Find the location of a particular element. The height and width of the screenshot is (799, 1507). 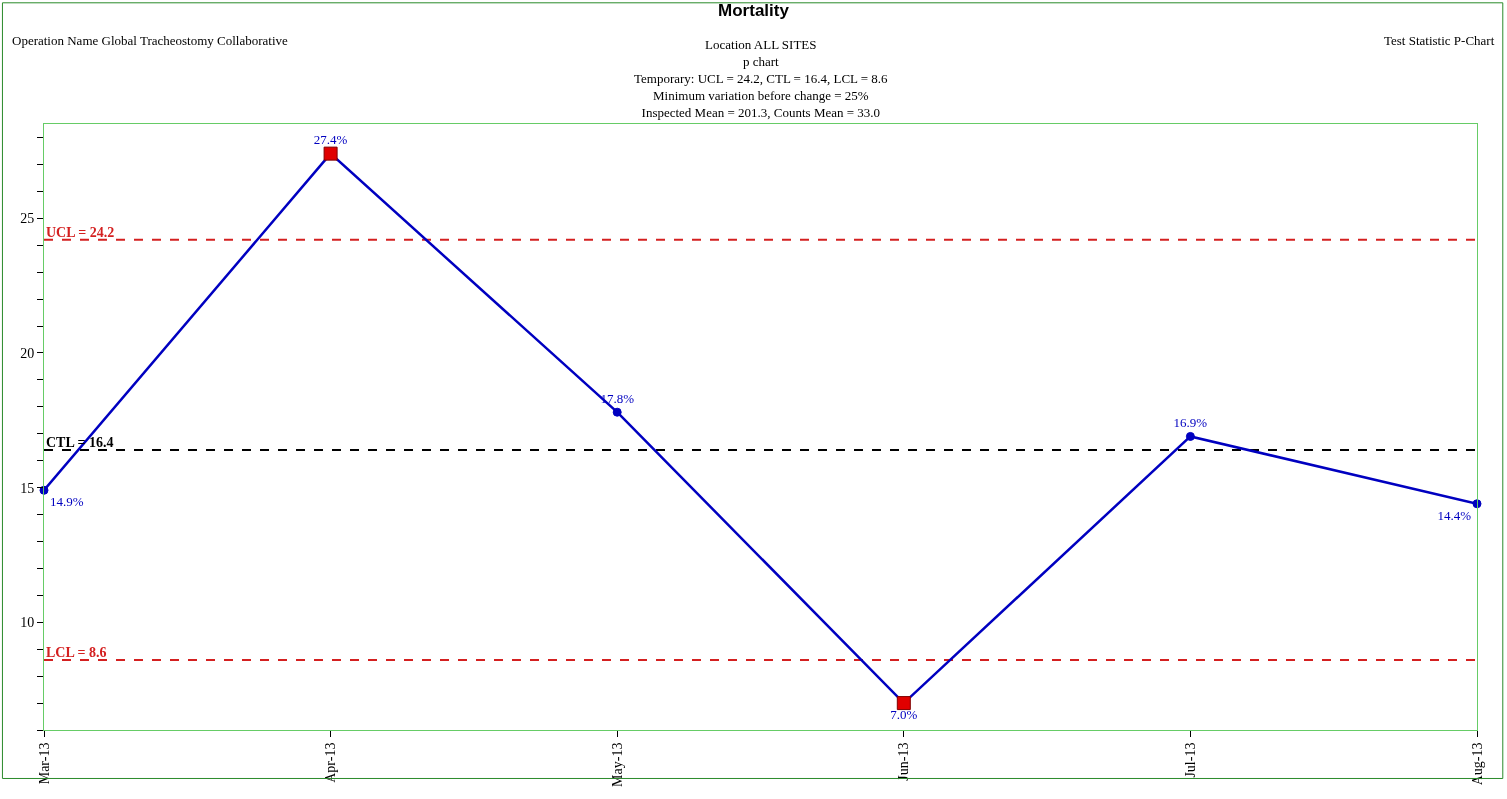

chart-subtitle: Location ALL SITES p chart Temporary: UCL = 24.2, CTL = 16.4, LCL = 8.6 Minimum variation before change = 25% Inspected Mean = 201.3, Counts Mean = 33.0 is located at coordinates (761, 78).